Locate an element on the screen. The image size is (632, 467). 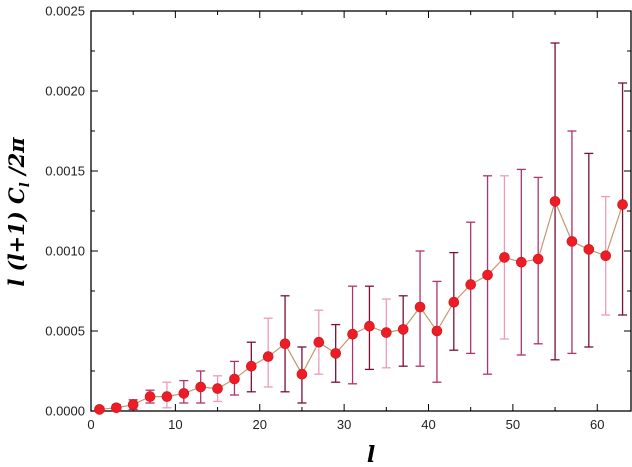
x-tick-label: 0 is located at coordinates (90, 424).